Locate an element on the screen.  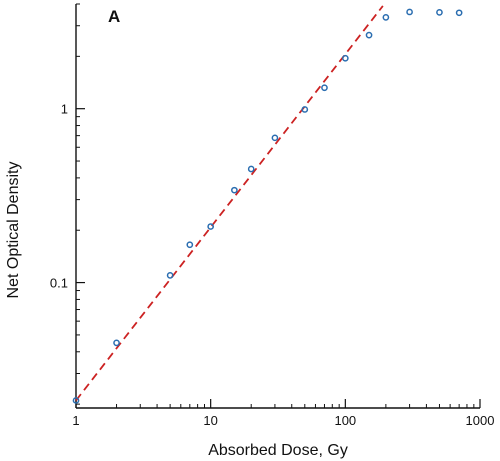
x-tick-label: 1 is located at coordinates (75, 420).